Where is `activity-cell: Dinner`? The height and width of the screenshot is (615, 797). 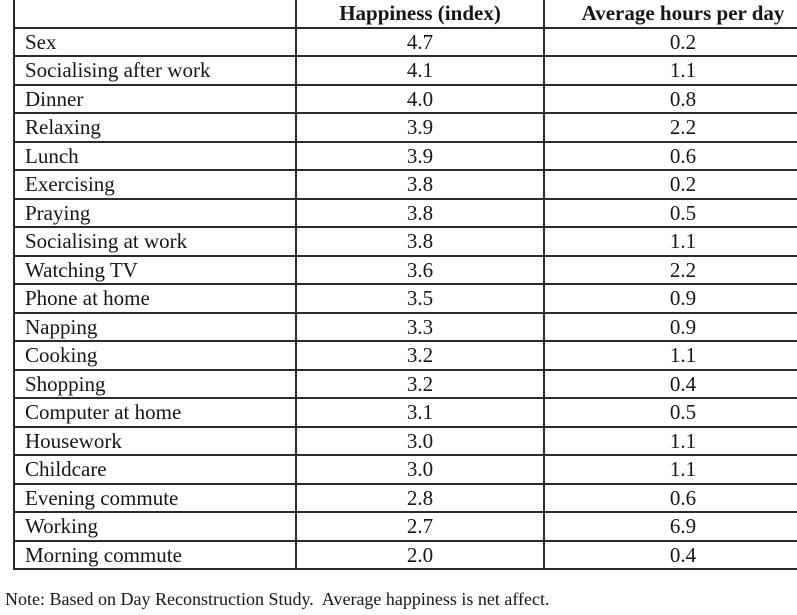 activity-cell: Dinner is located at coordinates (155, 98).